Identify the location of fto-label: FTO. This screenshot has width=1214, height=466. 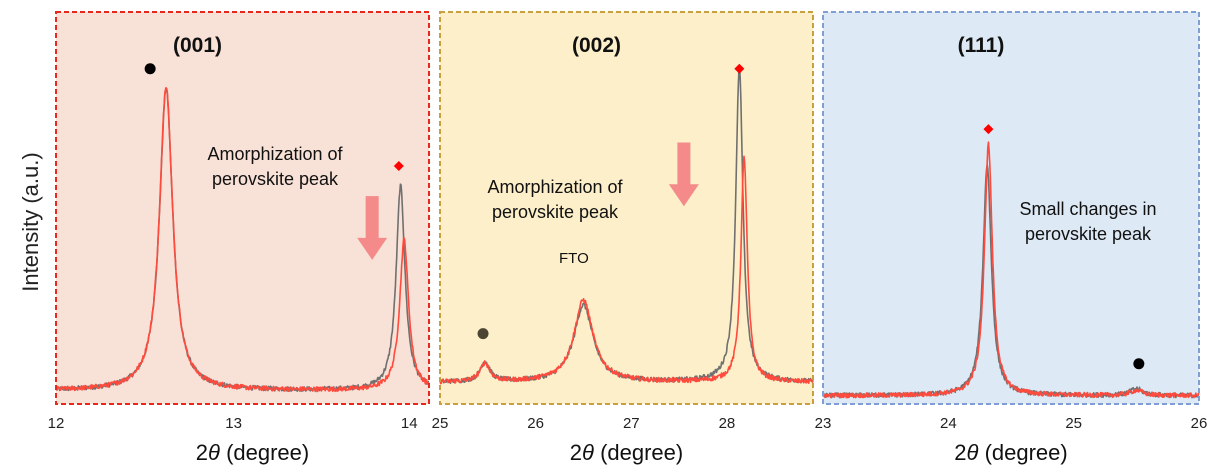
(574, 258).